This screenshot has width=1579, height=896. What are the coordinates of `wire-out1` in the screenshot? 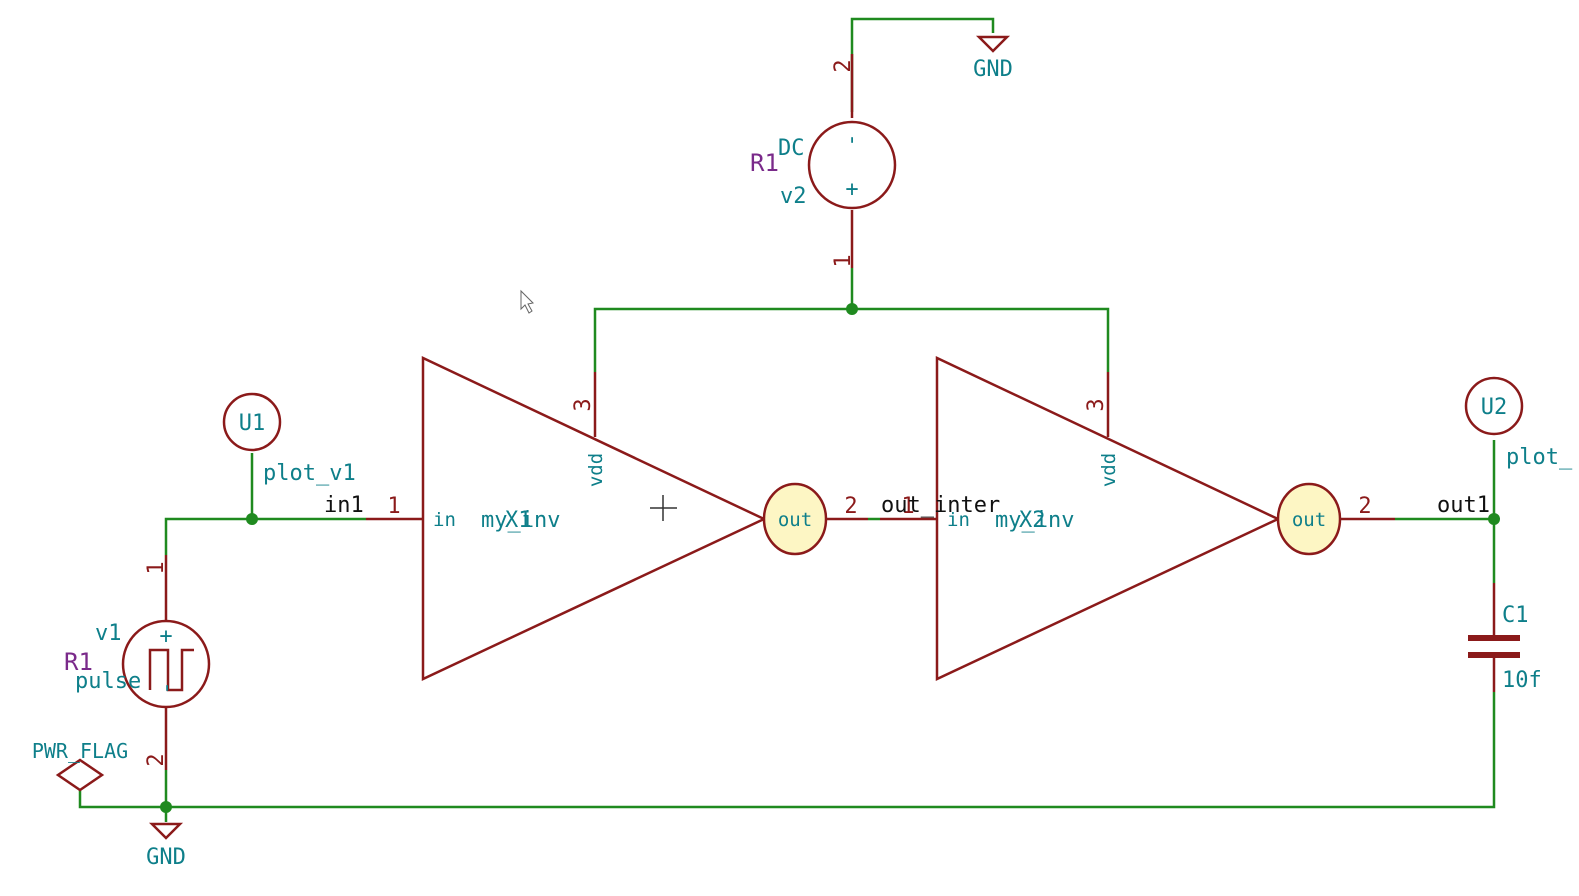 It's located at (1445, 550).